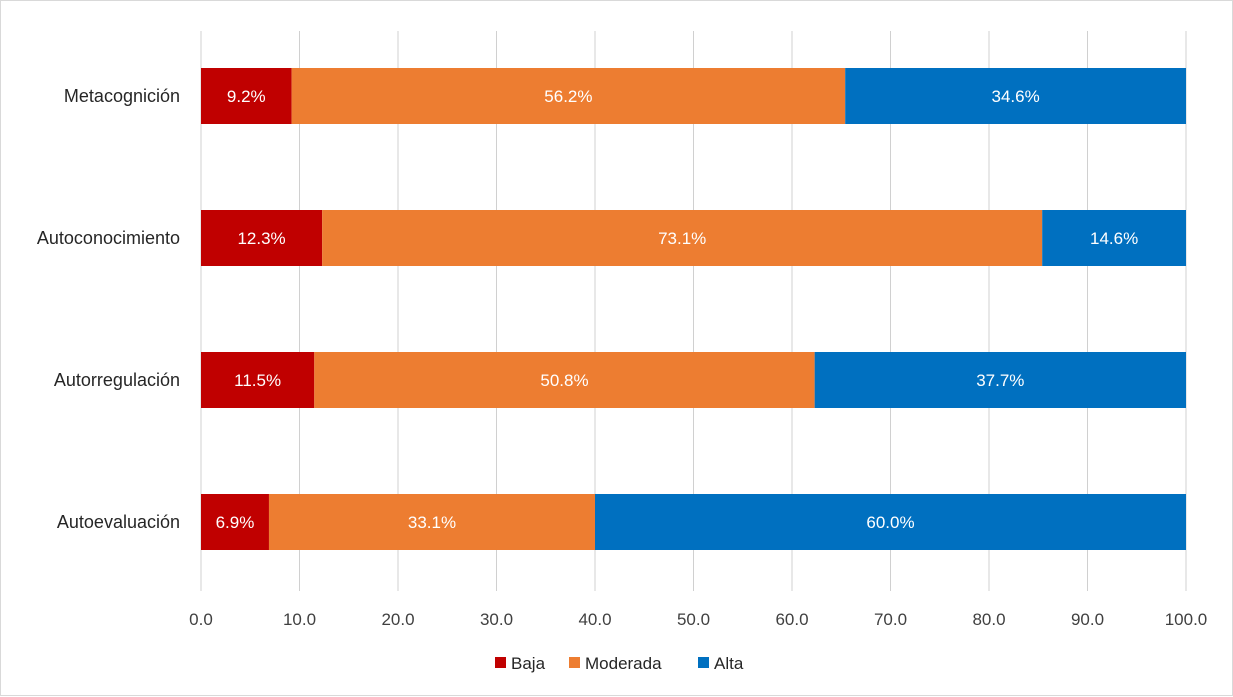 Image resolution: width=1233 pixels, height=697 pixels. What do you see at coordinates (201, 619) in the screenshot?
I see `x-tick-label: 0.0` at bounding box center [201, 619].